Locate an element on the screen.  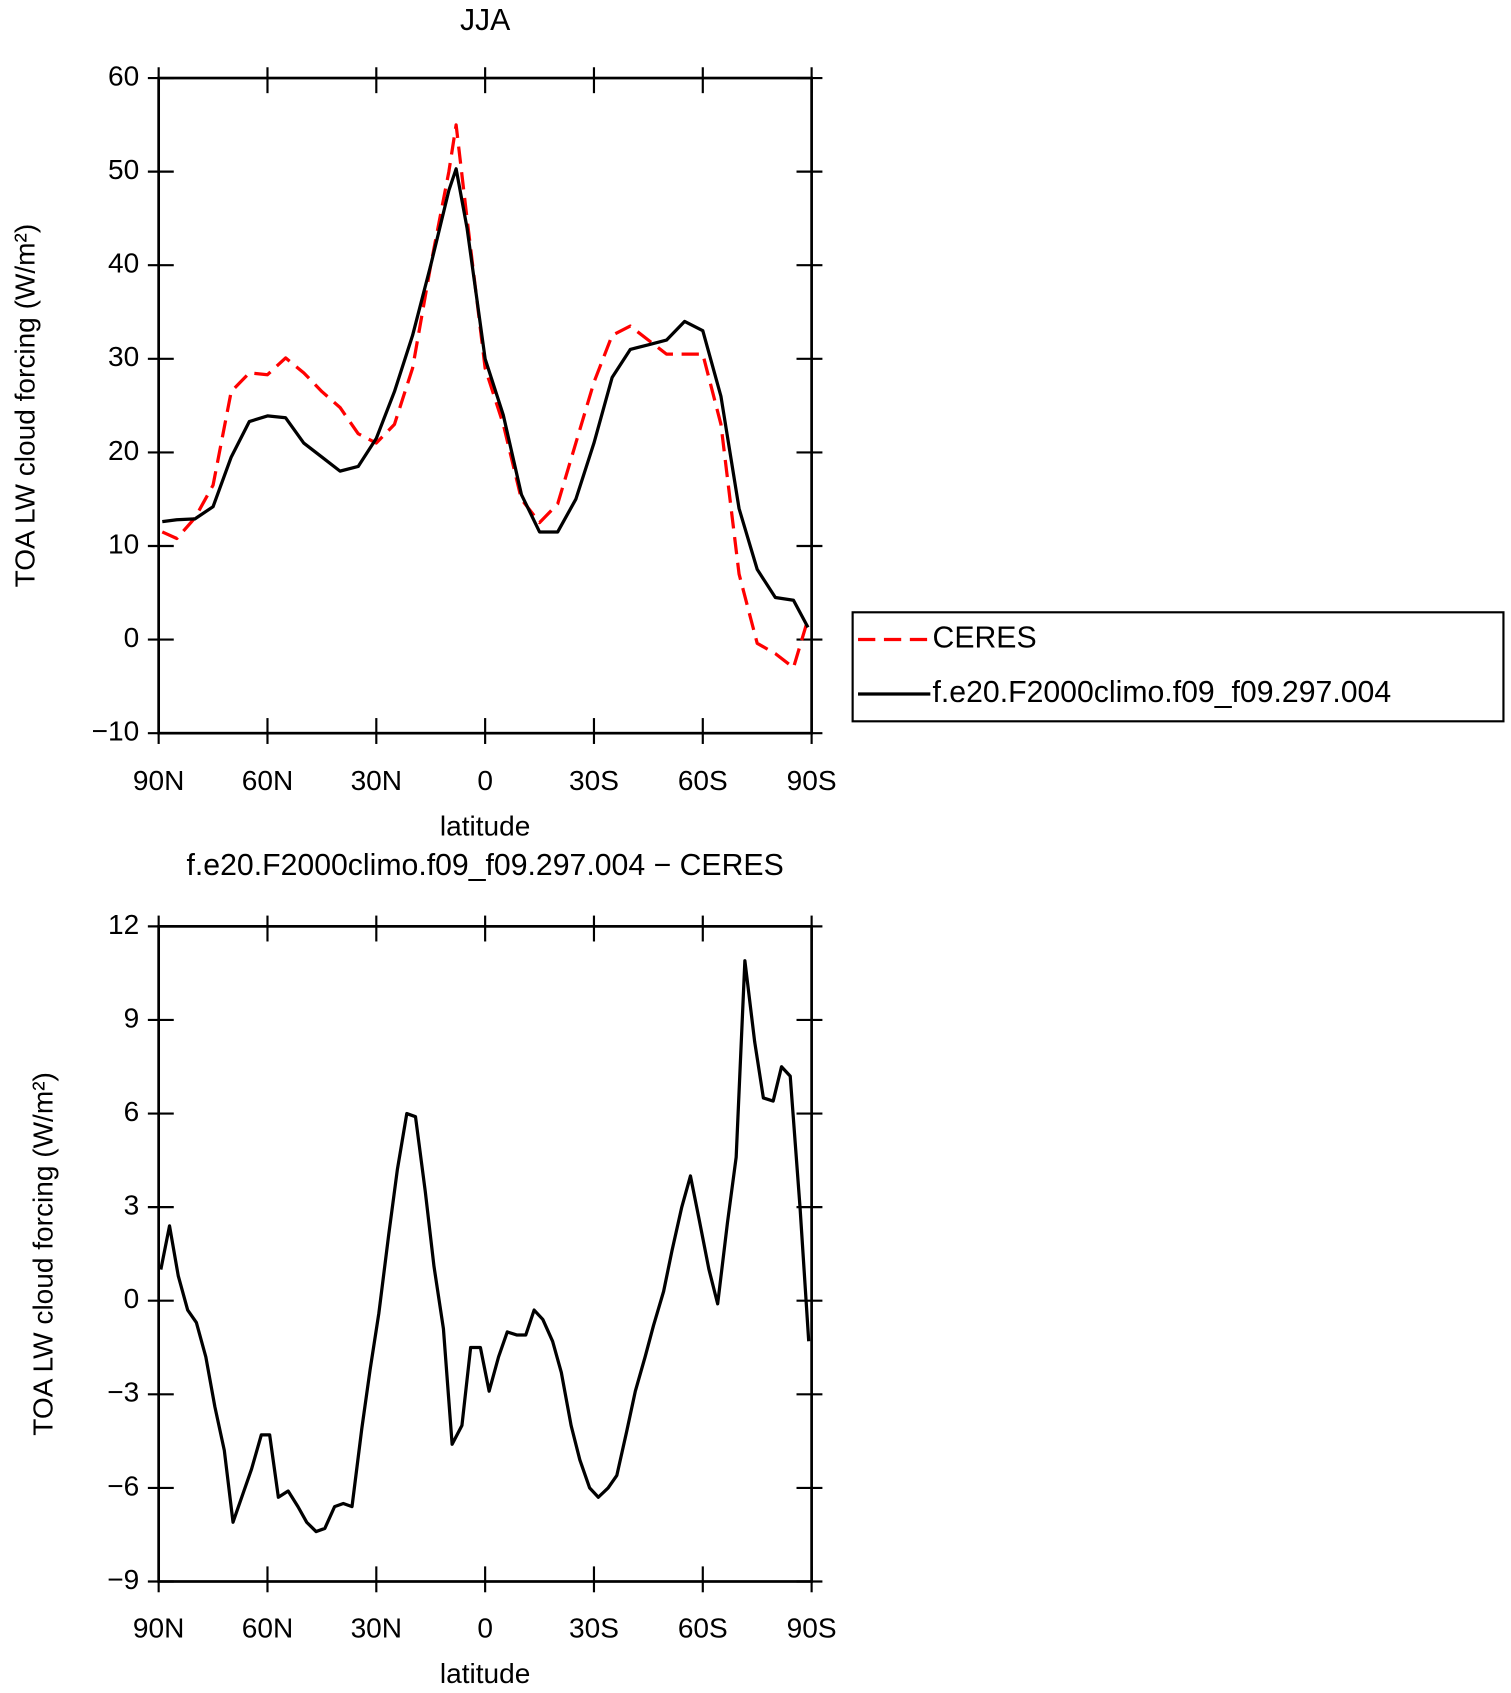
y-tick-label: 12 is located at coordinates (123, 924).